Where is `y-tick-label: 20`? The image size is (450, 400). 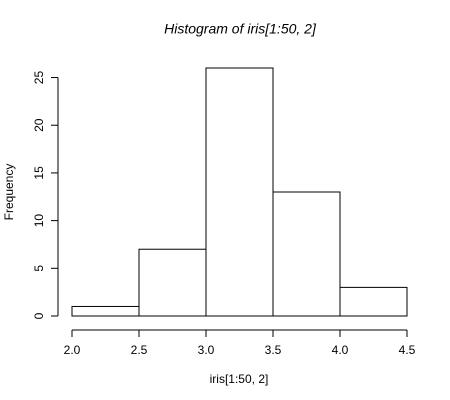 y-tick-label: 20 is located at coordinates (39, 125).